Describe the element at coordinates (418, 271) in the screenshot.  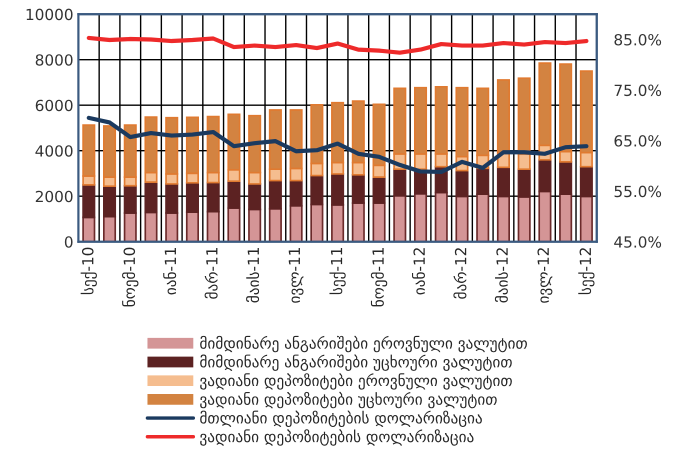
I see `x-tick-label: იან-12` at that location.